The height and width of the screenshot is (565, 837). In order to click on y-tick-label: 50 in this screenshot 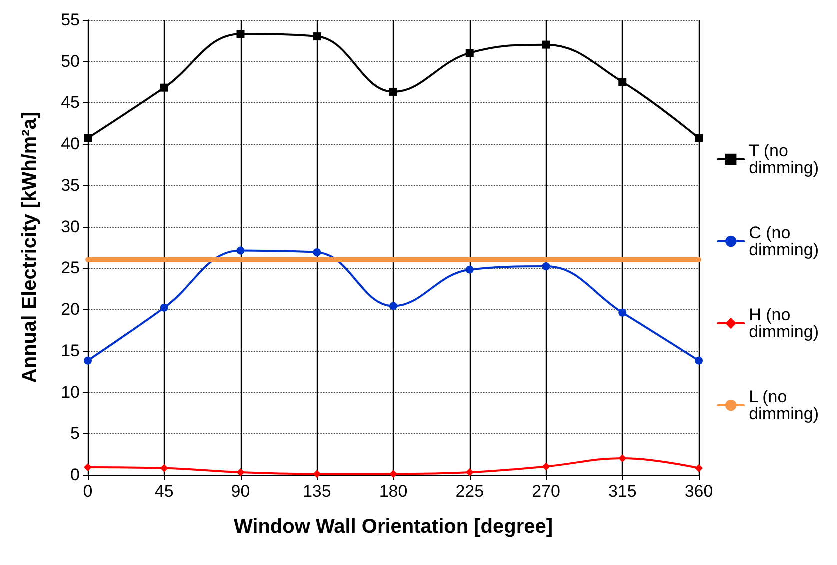, I will do `click(70, 61)`.